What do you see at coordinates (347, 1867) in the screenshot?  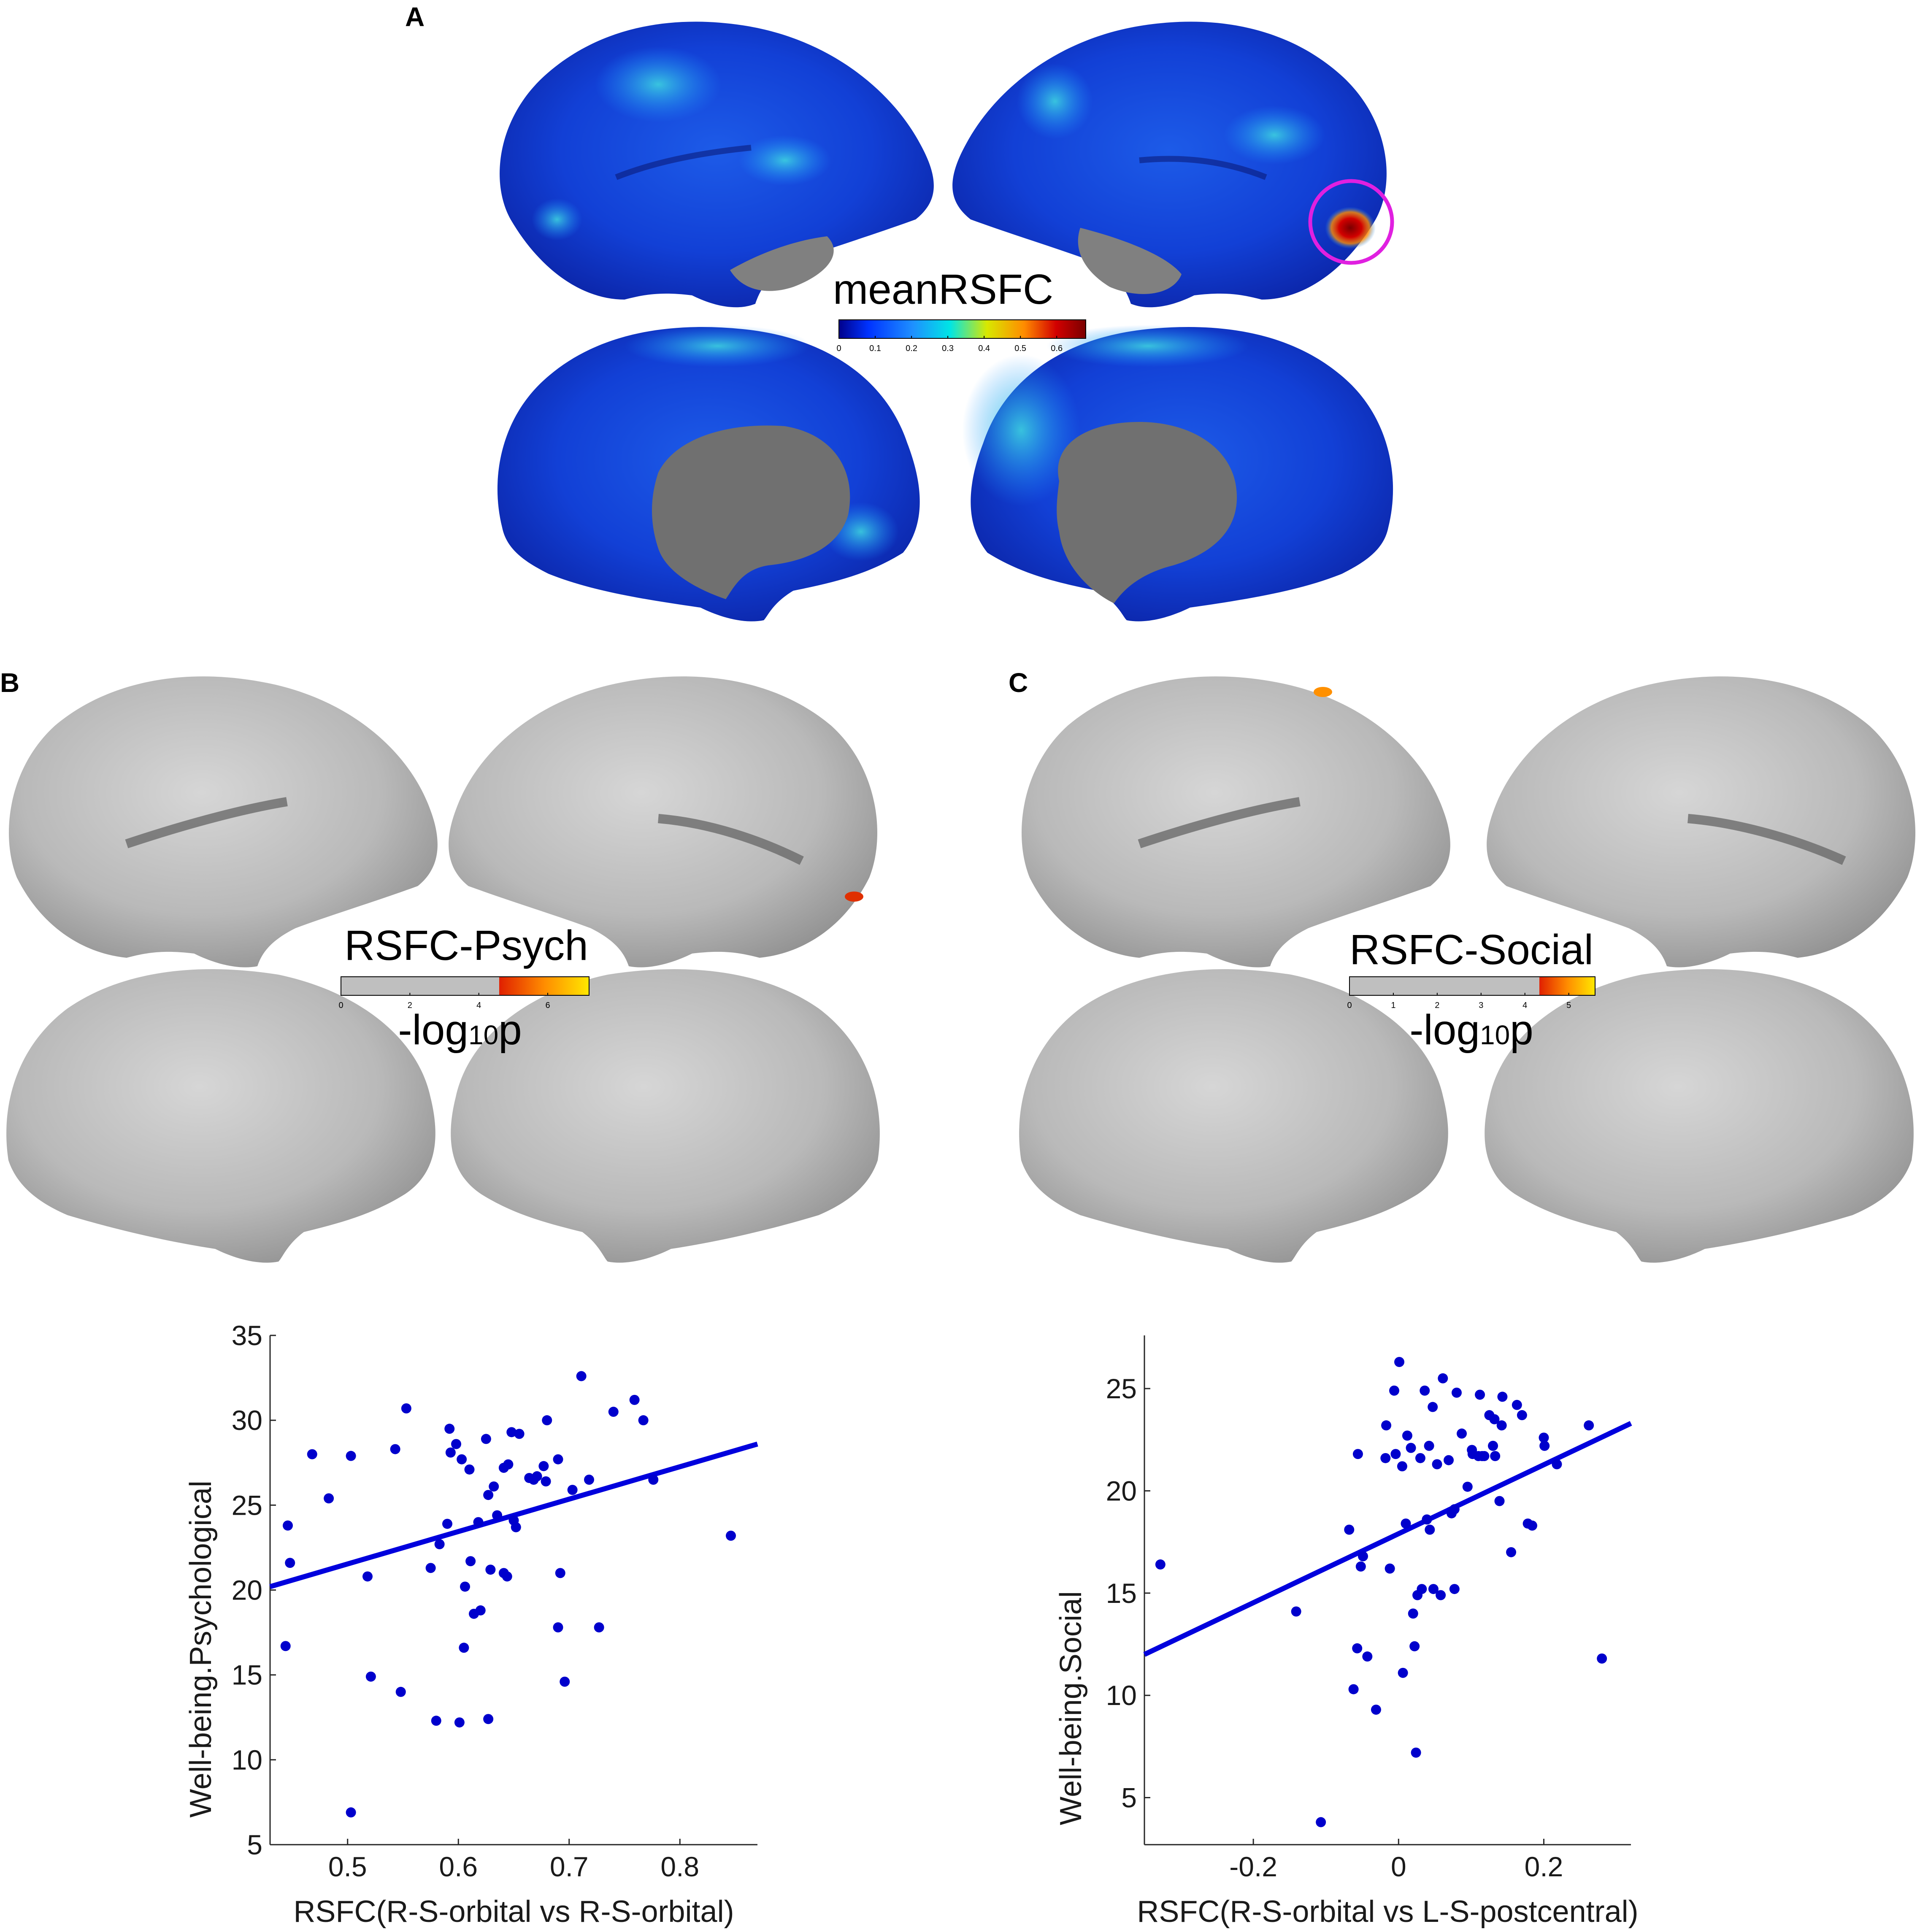 I see `x-tick-label: 0.5` at bounding box center [347, 1867].